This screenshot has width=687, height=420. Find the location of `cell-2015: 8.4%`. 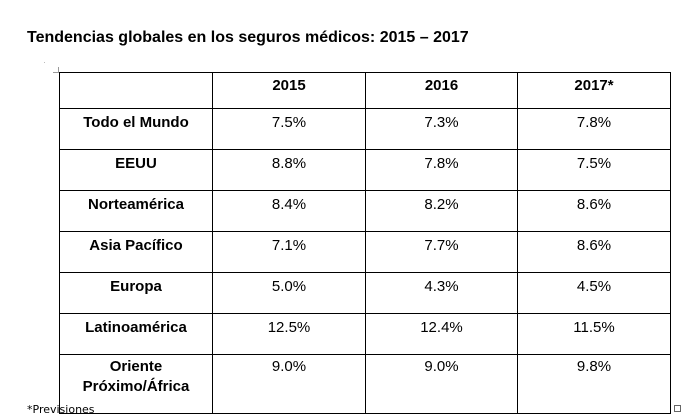

cell-2015: 8.4% is located at coordinates (289, 211).